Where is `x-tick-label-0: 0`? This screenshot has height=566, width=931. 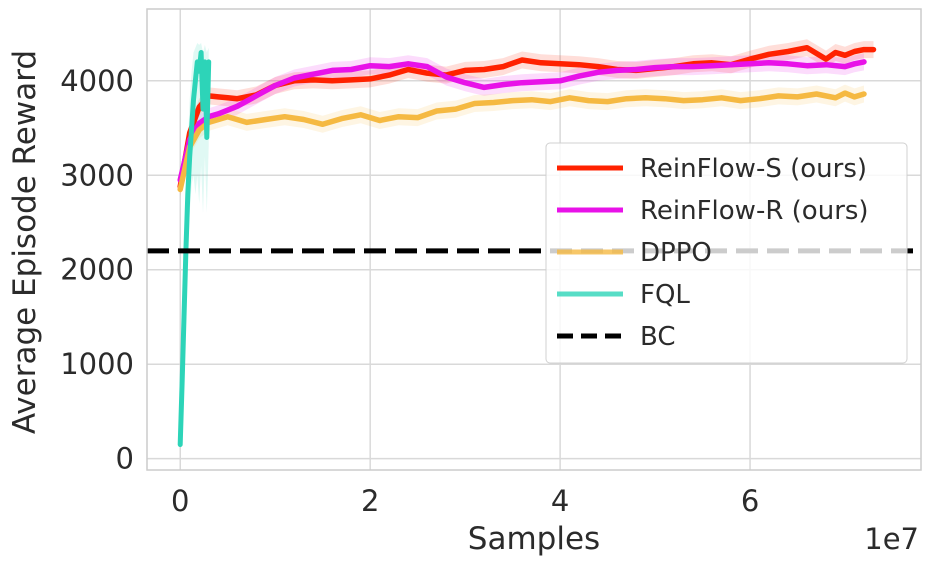 x-tick-label-0: 0 is located at coordinates (180, 501).